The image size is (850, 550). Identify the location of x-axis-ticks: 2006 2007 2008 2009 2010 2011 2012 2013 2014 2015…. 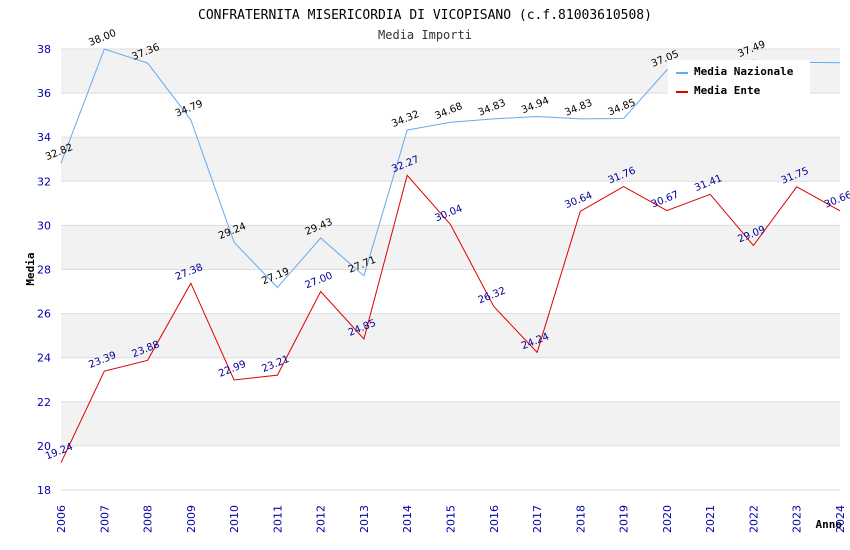
(451, 519).